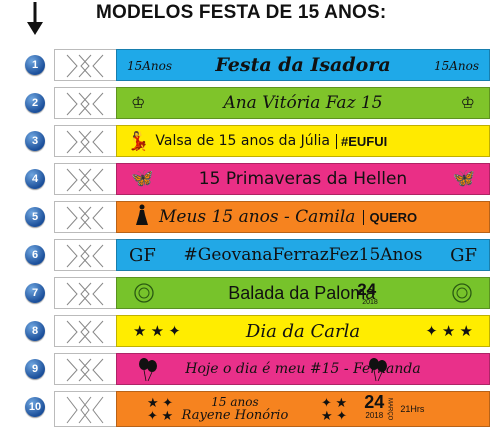 This screenshot has height=440, width=500. I want to click on wristband-model-2: 2 ♔ Ana Vitória Faz 15 ♔, so click(250, 103).